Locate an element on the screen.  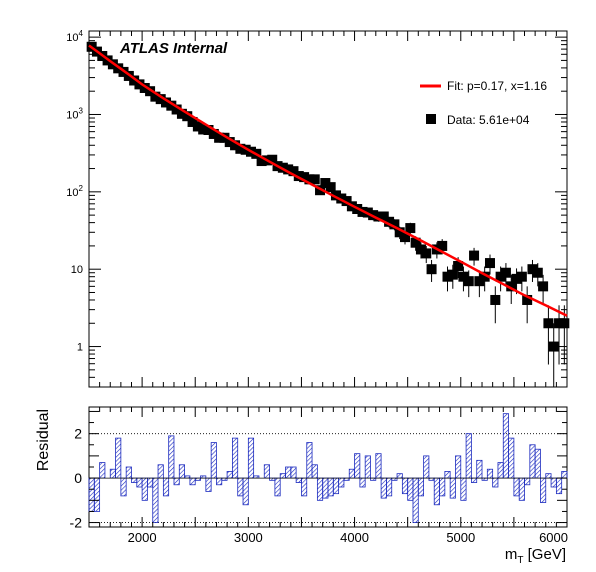
residual-y-tick-label: 0 is located at coordinates (78, 478).